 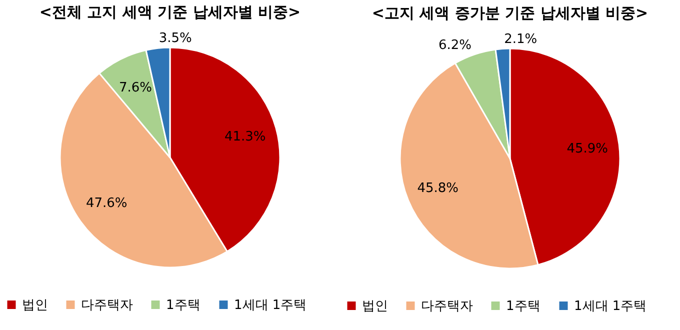 I want to click on data-label: 45.9%, so click(x=587, y=148).